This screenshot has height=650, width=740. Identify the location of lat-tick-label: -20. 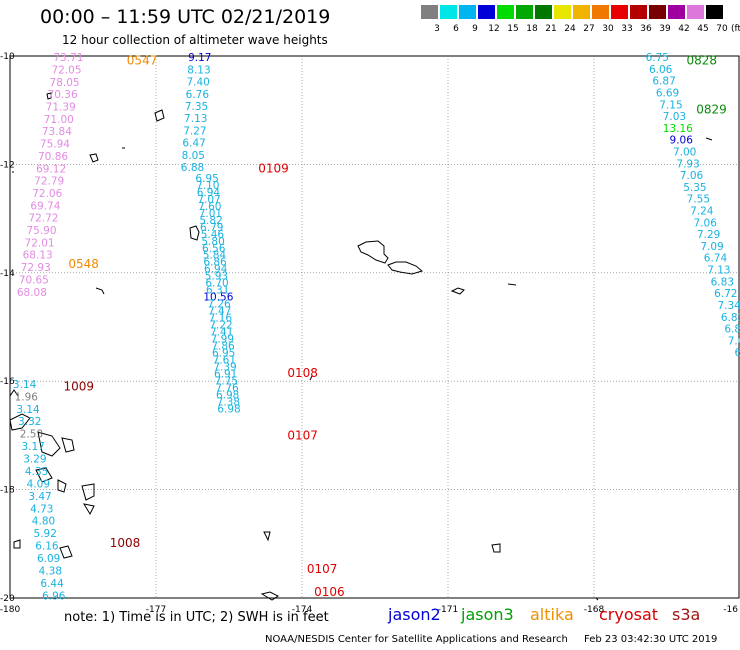
(7, 599).